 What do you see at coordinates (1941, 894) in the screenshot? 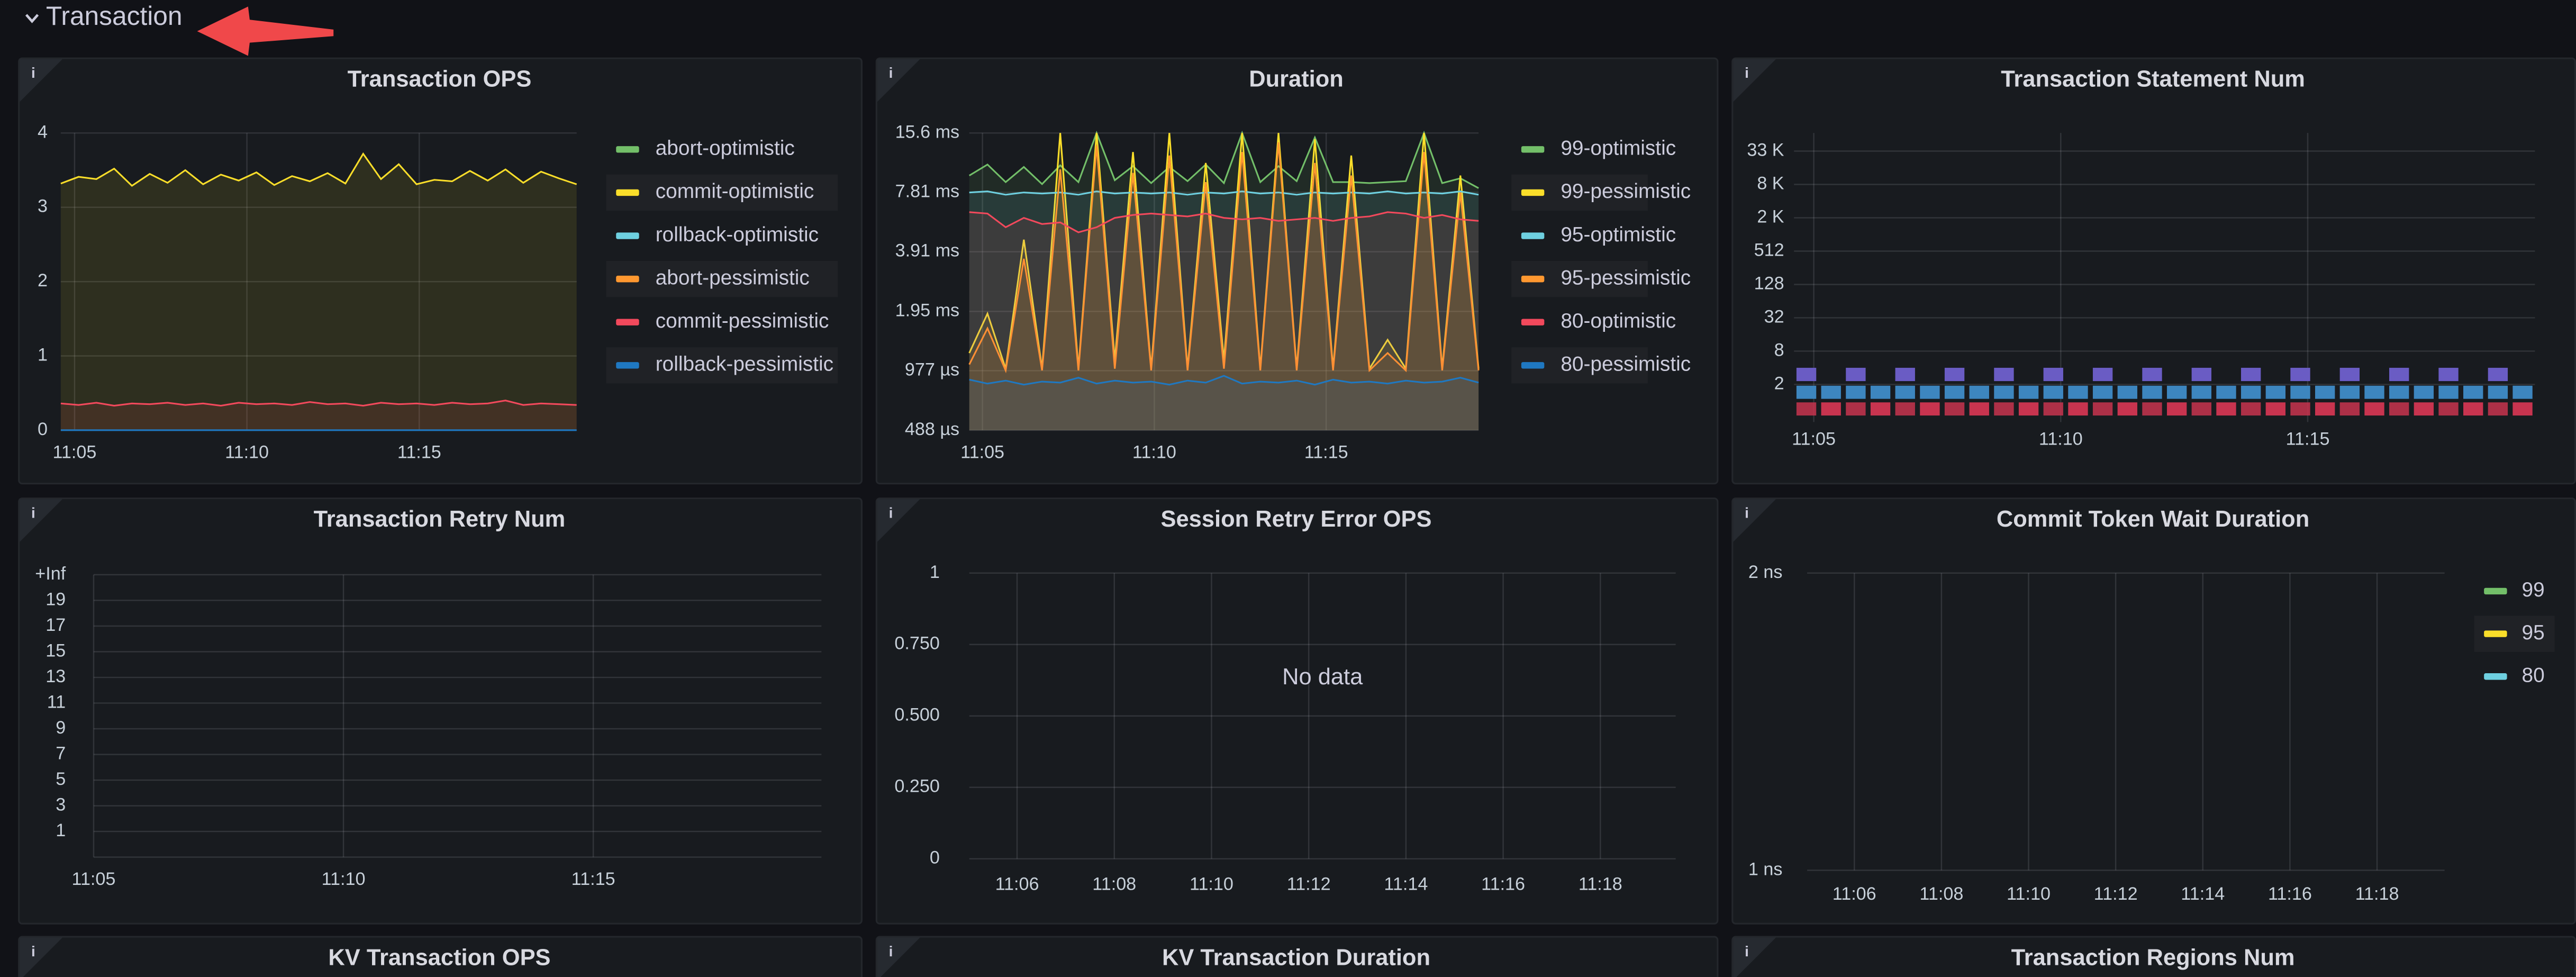
I see `x-tick-label: 11:08` at bounding box center [1941, 894].